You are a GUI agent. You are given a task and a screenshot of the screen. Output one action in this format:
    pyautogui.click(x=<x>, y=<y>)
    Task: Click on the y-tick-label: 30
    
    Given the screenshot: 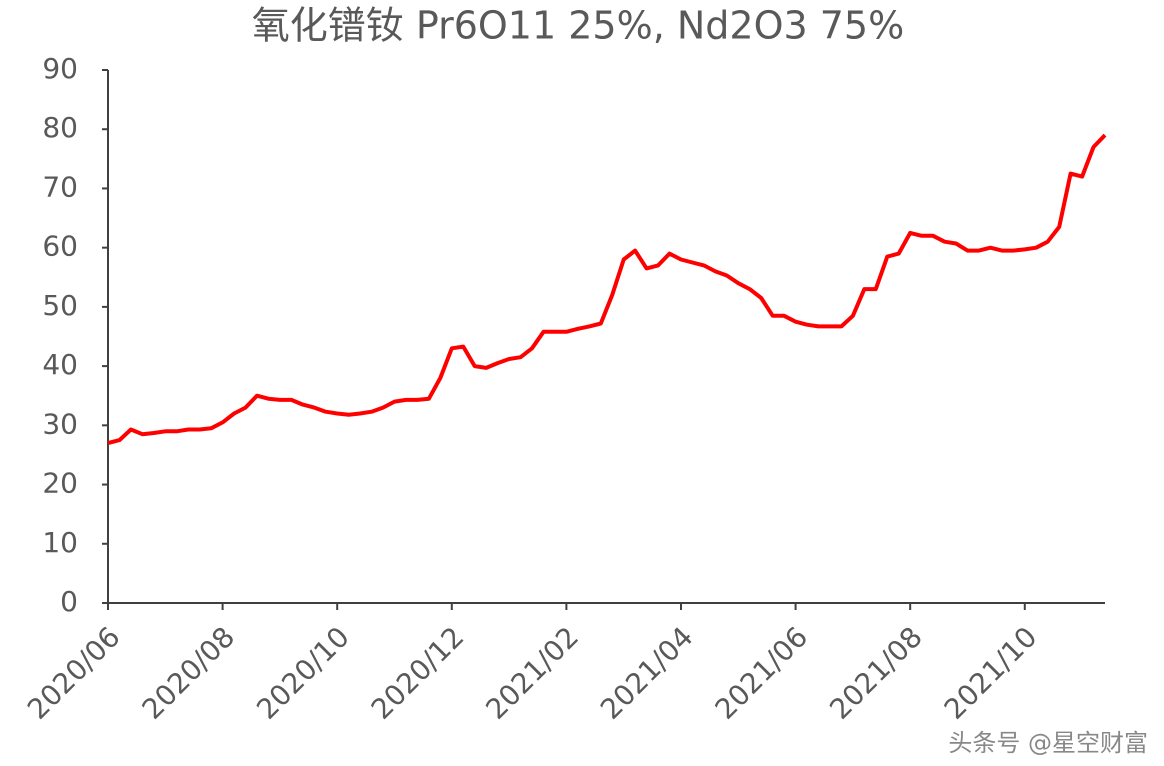 What is the action you would take?
    pyautogui.click(x=60, y=423)
    